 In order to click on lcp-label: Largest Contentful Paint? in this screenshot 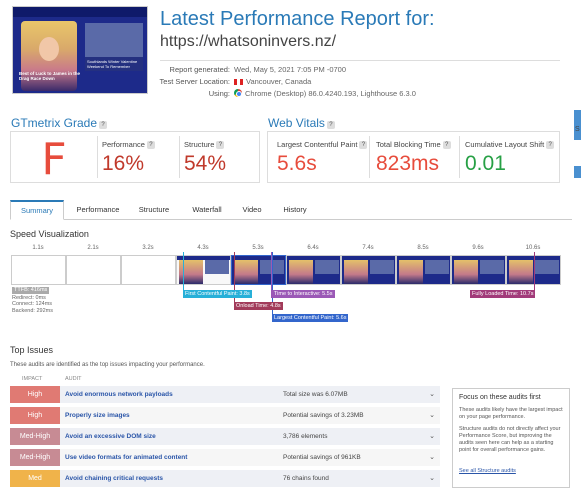, I will do `click(322, 144)`.